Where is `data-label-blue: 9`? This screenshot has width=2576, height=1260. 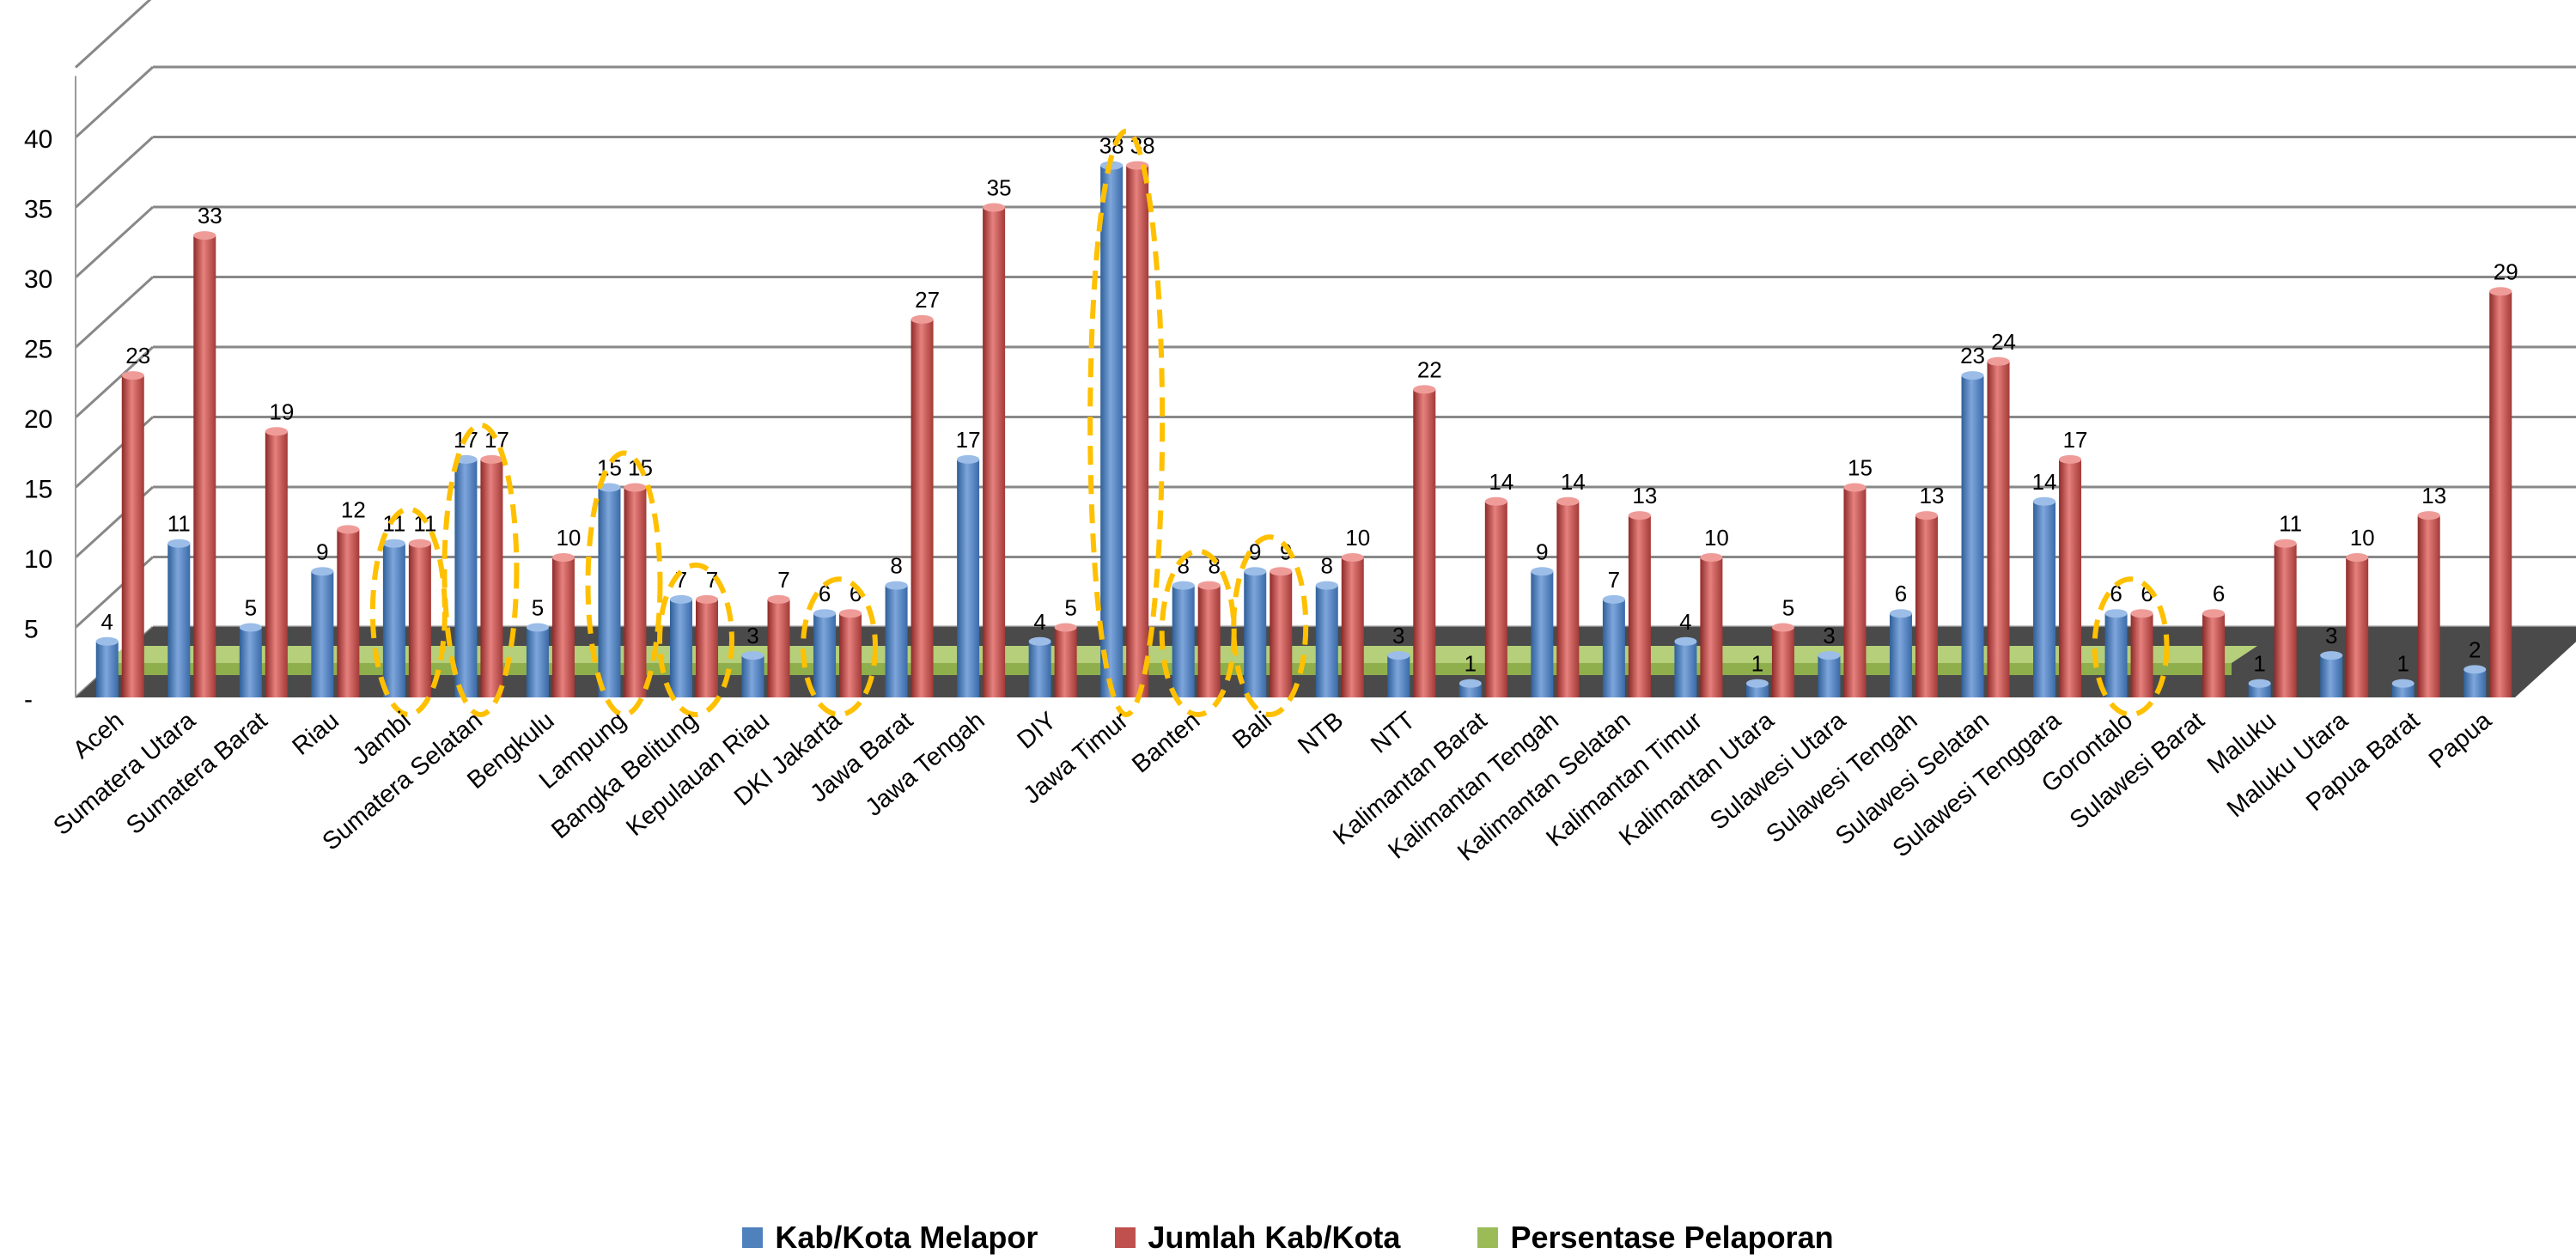 data-label-blue: 9 is located at coordinates (322, 552).